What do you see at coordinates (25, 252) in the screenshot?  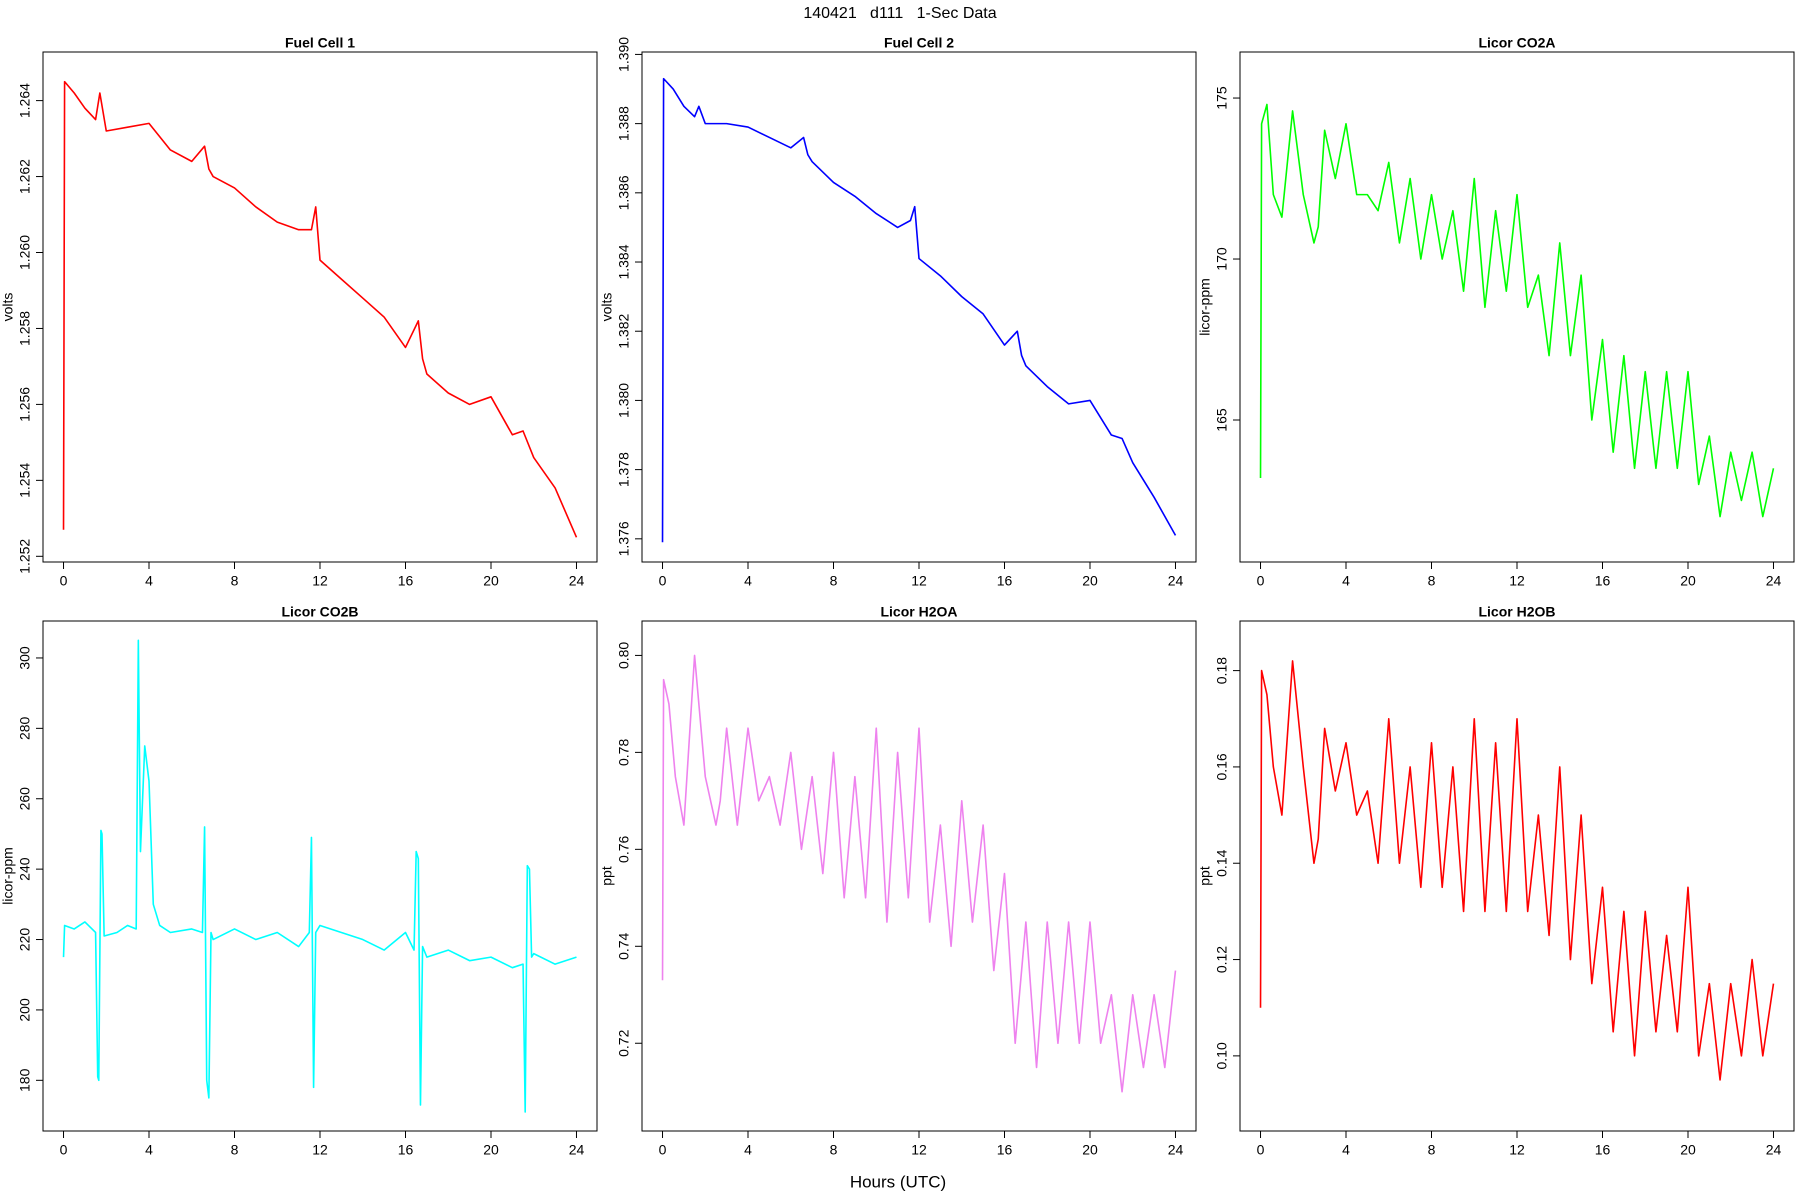 I see `y-tick-label: 1.260` at bounding box center [25, 252].